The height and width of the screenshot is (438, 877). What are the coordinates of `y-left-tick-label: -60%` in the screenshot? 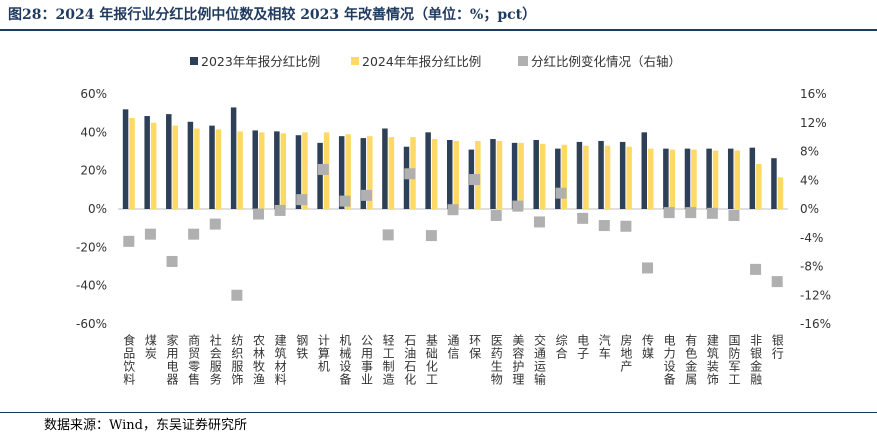 It's located at (91, 324).